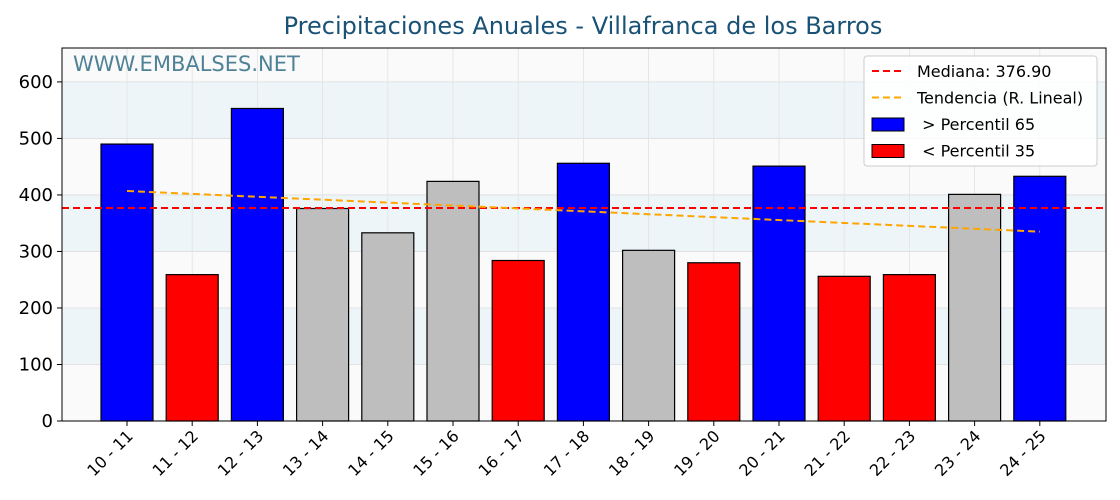 This screenshot has height=500, width=1120. What do you see at coordinates (984, 71) in the screenshot?
I see `legend-label: Mediana: 376.90` at bounding box center [984, 71].